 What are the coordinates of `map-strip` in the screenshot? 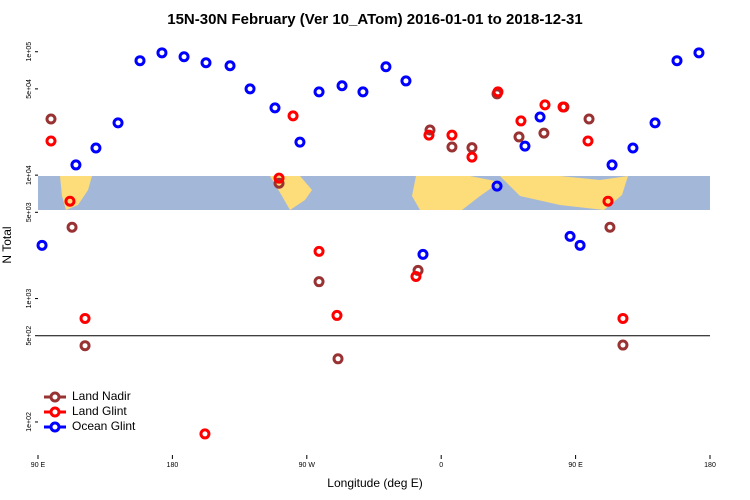 It's located at (374, 193).